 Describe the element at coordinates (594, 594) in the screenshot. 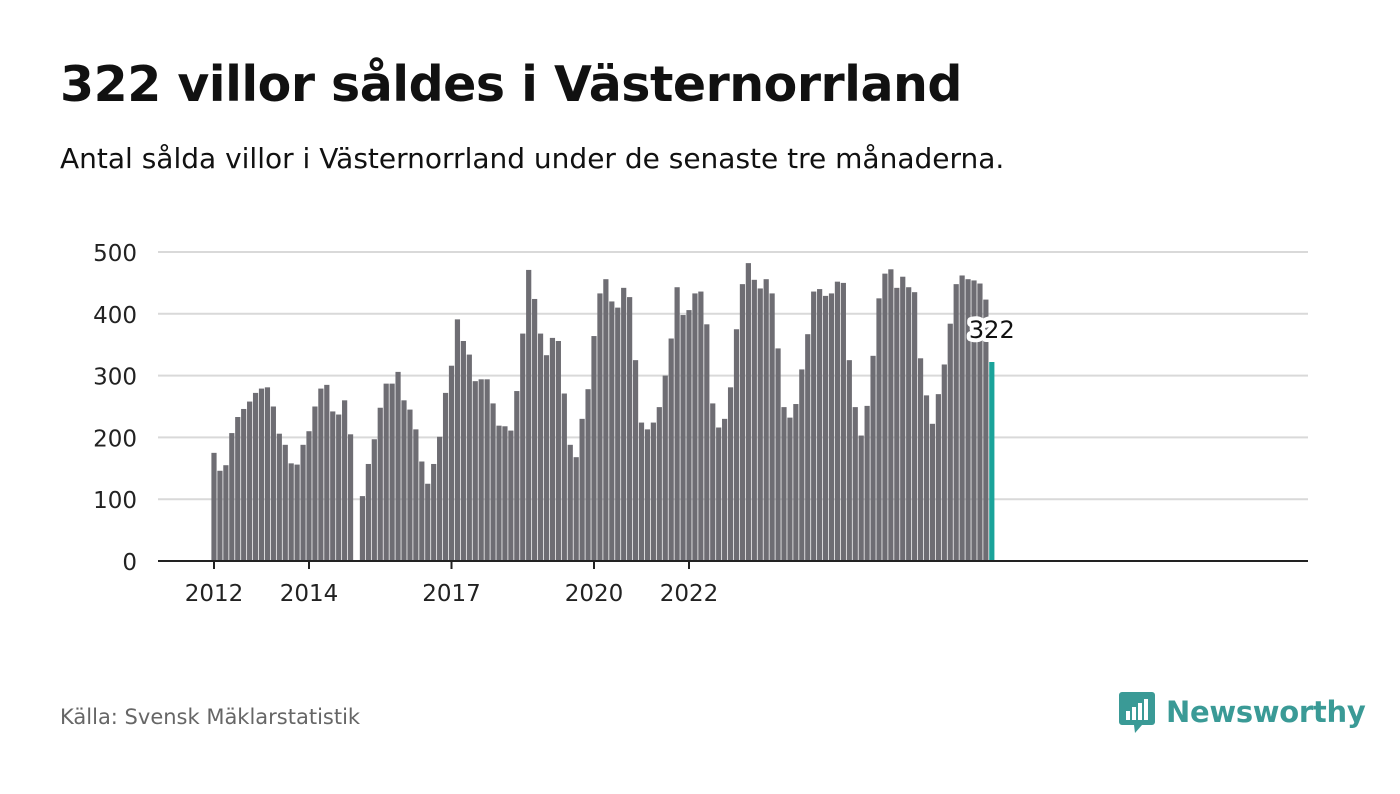

I see `x-tick-label: 2020` at that location.